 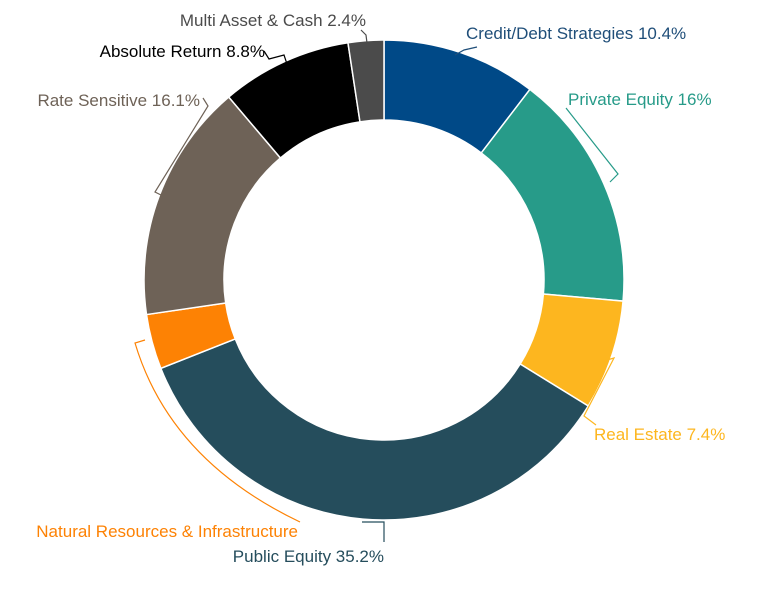 I want to click on leader-line-rate-sensitive, so click(x=181, y=147).